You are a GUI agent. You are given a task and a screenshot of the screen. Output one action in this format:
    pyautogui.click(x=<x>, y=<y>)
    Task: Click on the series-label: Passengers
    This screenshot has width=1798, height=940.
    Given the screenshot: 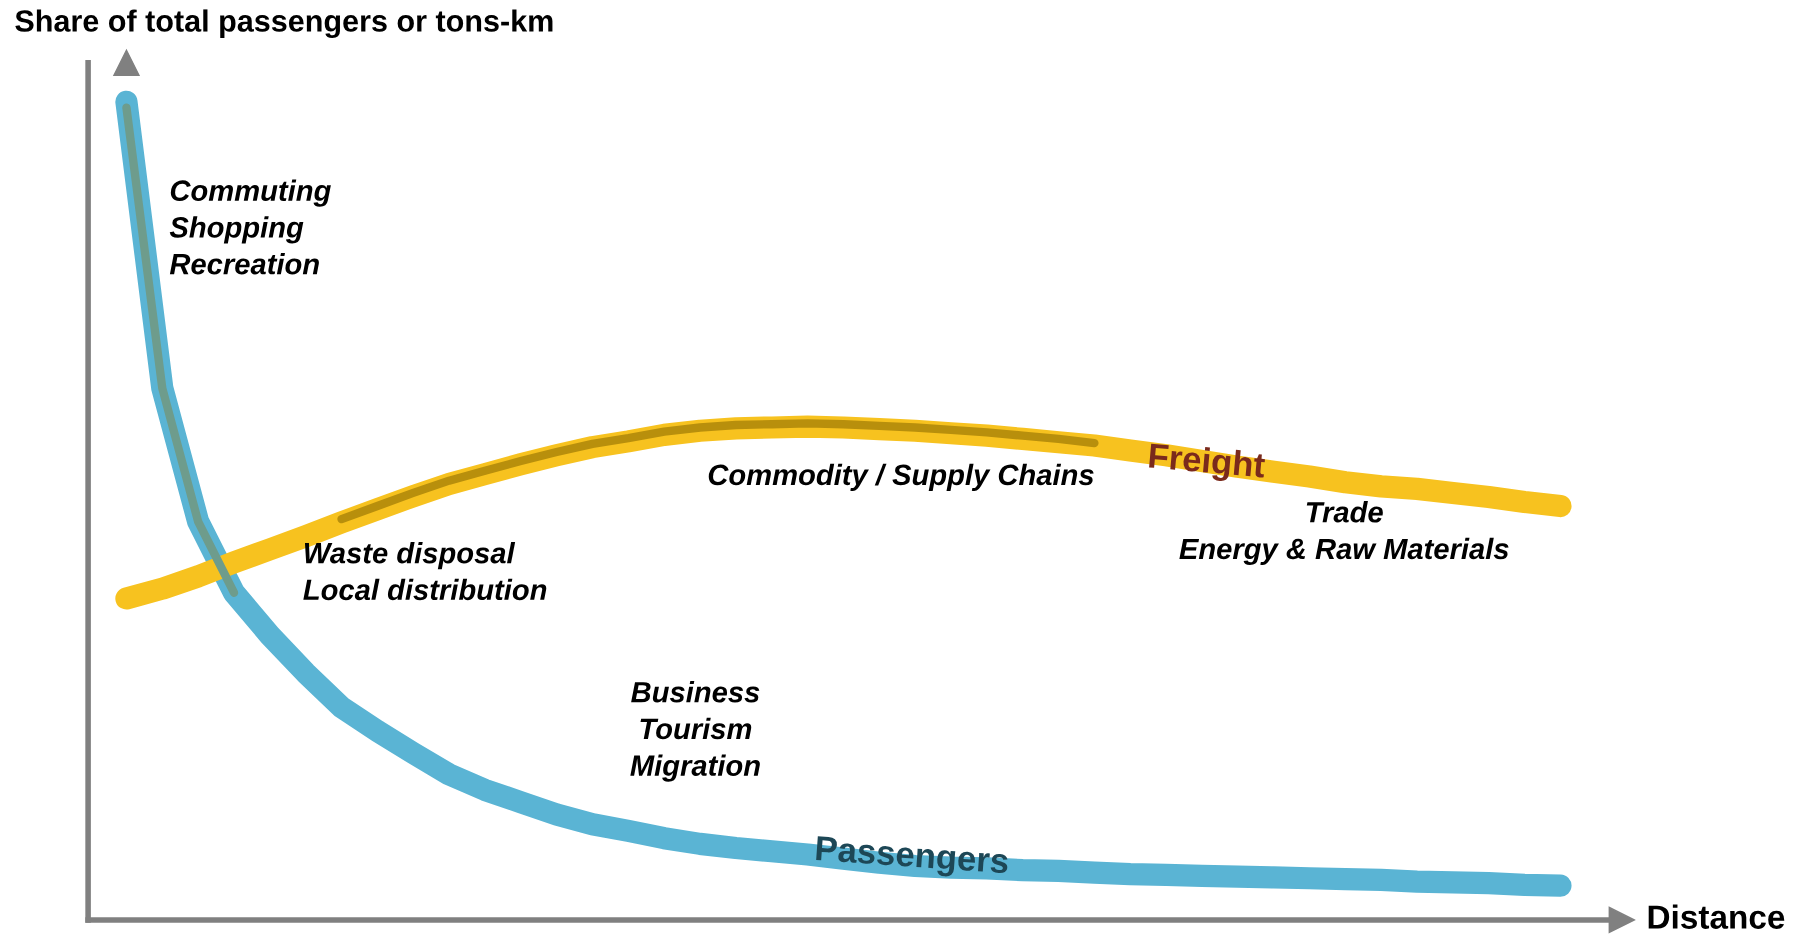 What is the action you would take?
    pyautogui.click(x=912, y=858)
    